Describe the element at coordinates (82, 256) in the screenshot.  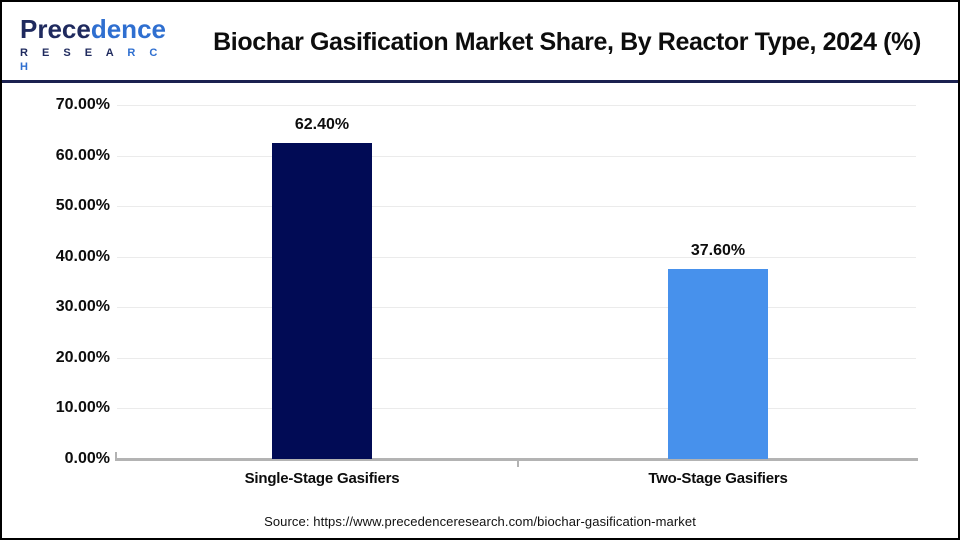
I see `y-axis-tick-label: 40.00%` at that location.